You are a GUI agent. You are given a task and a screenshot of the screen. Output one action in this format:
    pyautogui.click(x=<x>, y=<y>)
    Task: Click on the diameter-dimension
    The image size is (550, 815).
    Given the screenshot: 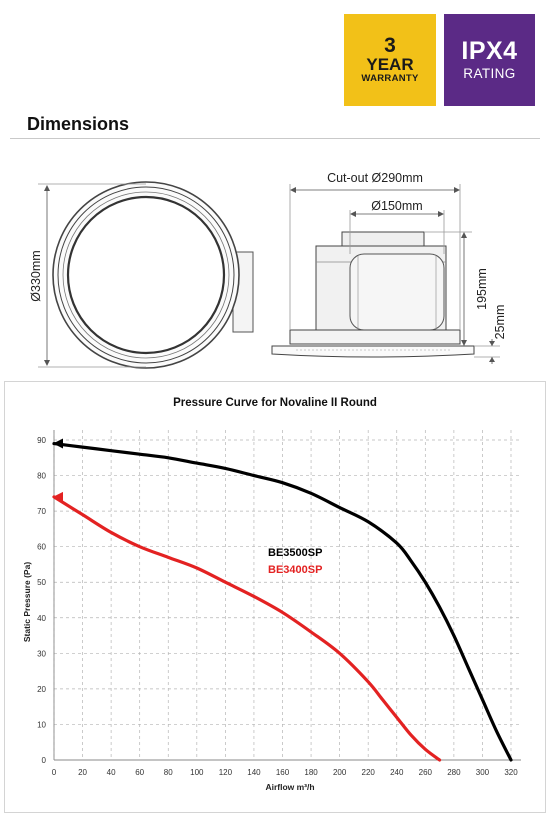 What is the action you would take?
    pyautogui.click(x=92, y=275)
    